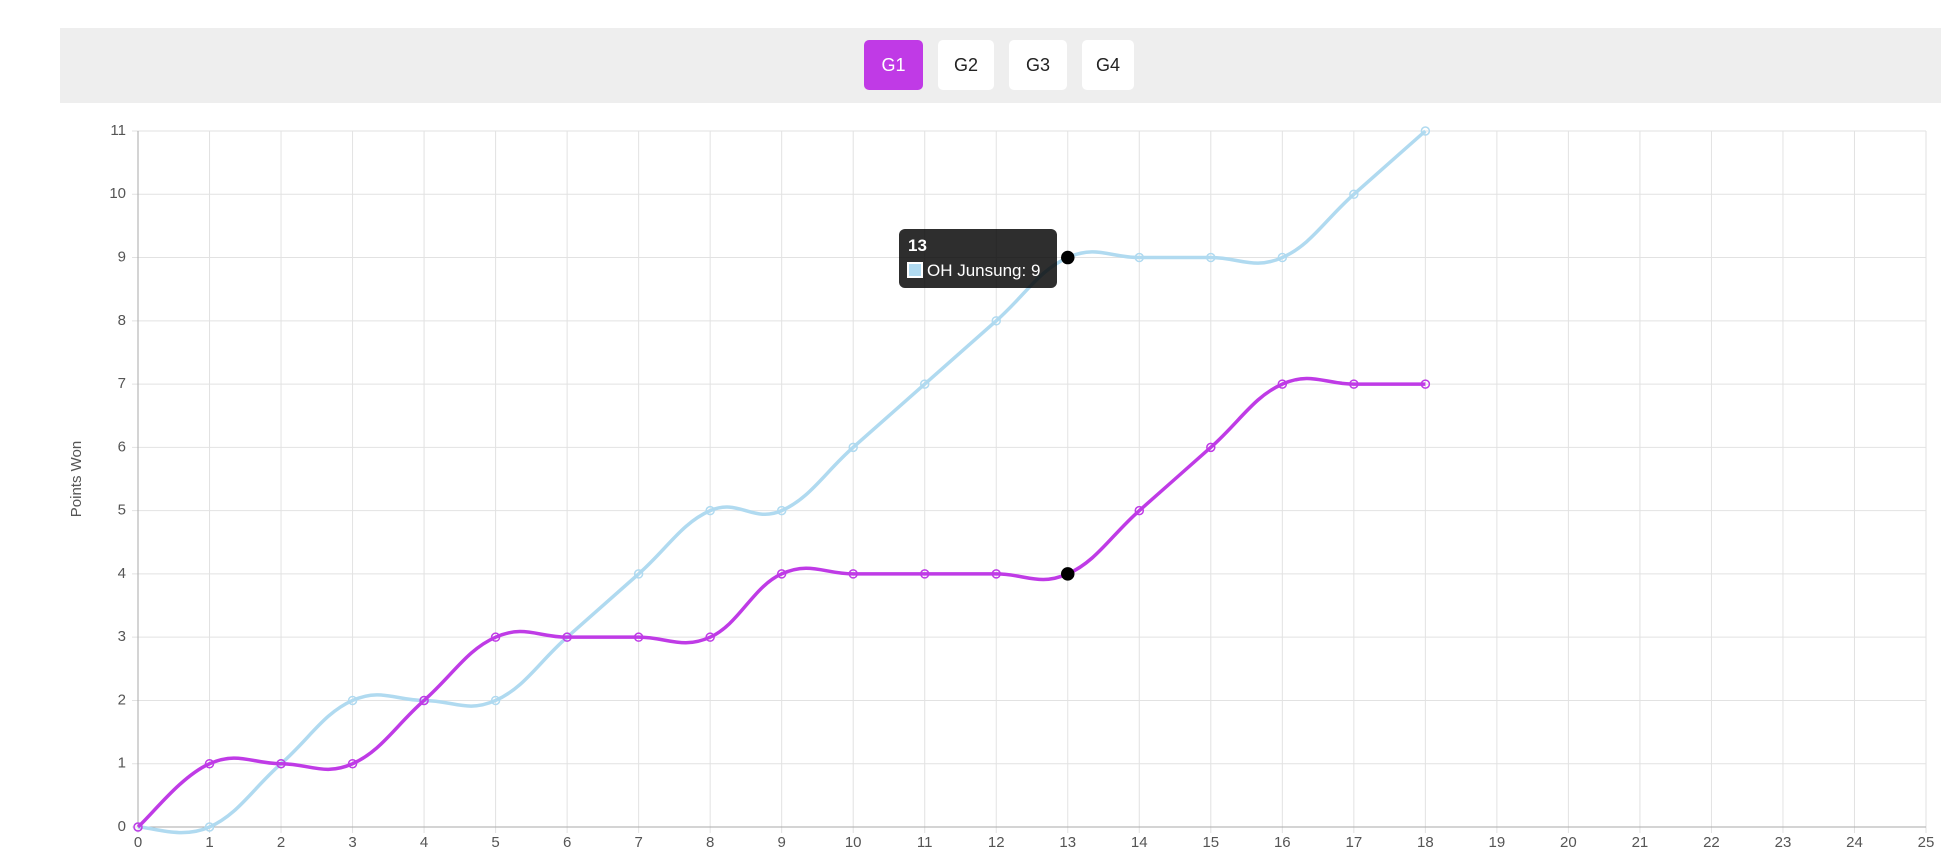 This screenshot has height=852, width=1941. What do you see at coordinates (122, 826) in the screenshot?
I see `y-tick-label: 0` at bounding box center [122, 826].